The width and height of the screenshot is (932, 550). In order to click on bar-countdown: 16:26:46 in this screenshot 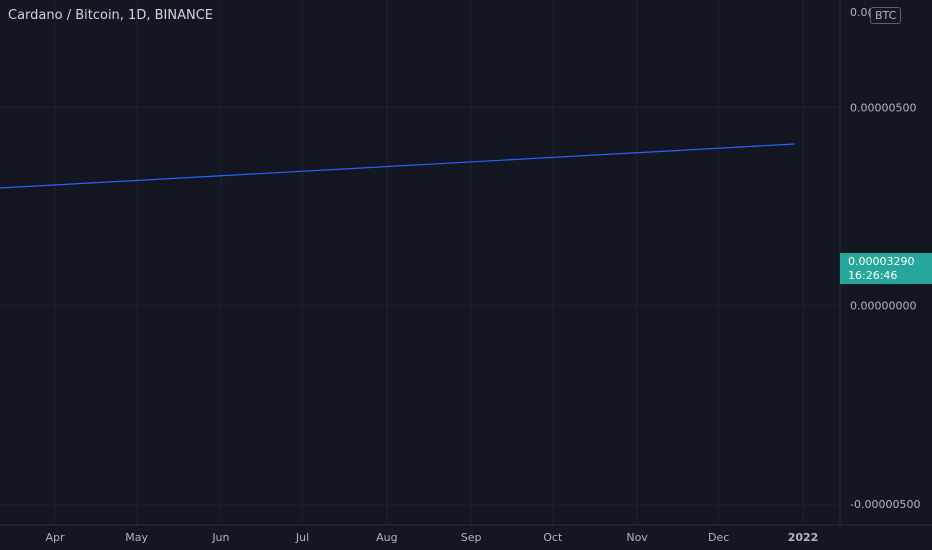, I will do `click(873, 275)`.